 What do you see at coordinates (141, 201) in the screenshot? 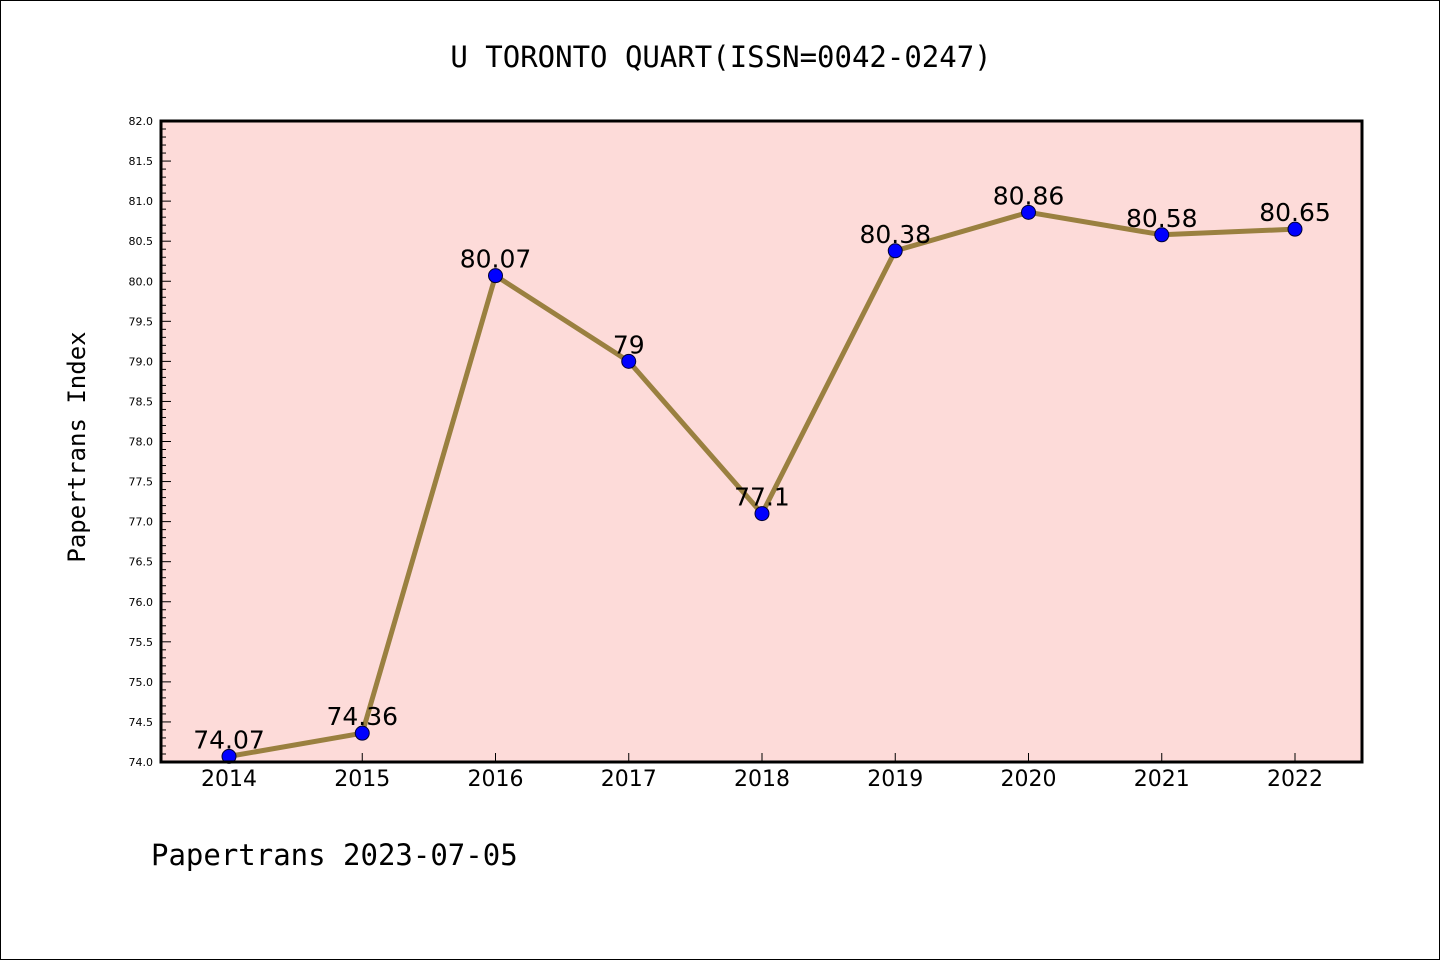
I see `y-tick-label: 81.0` at bounding box center [141, 201].